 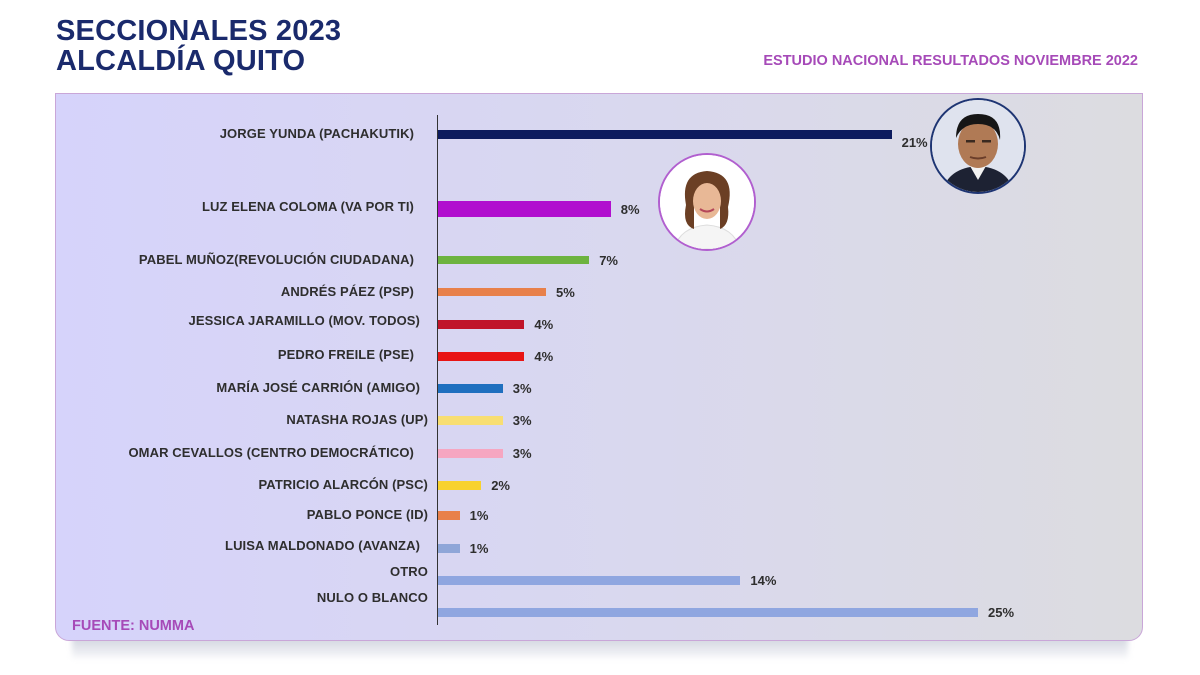 What do you see at coordinates (345, 354) in the screenshot?
I see `category-label: PEDRO FREILE (PSE)` at bounding box center [345, 354].